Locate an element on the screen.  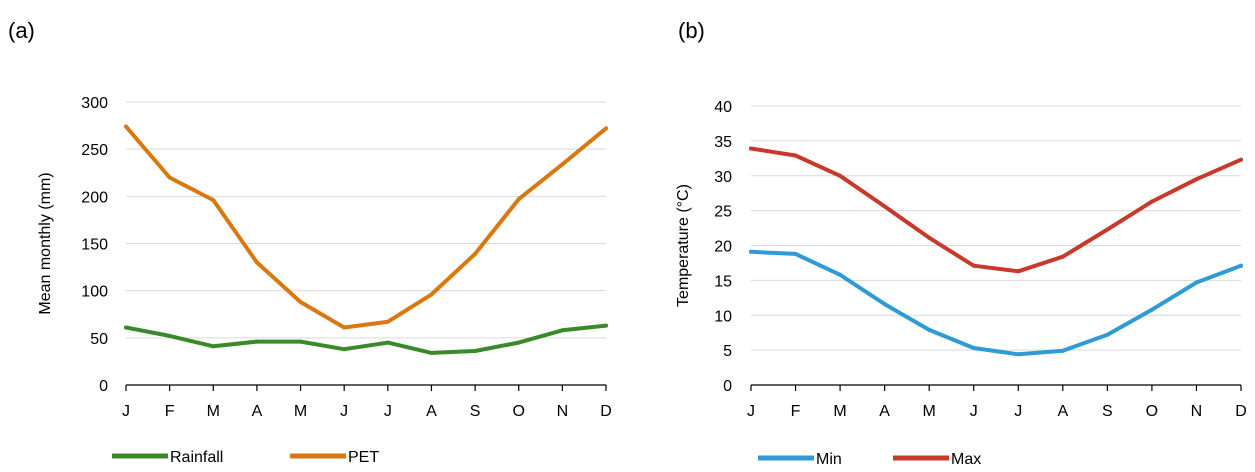
y-tick-label: 150 is located at coordinates (94, 245).